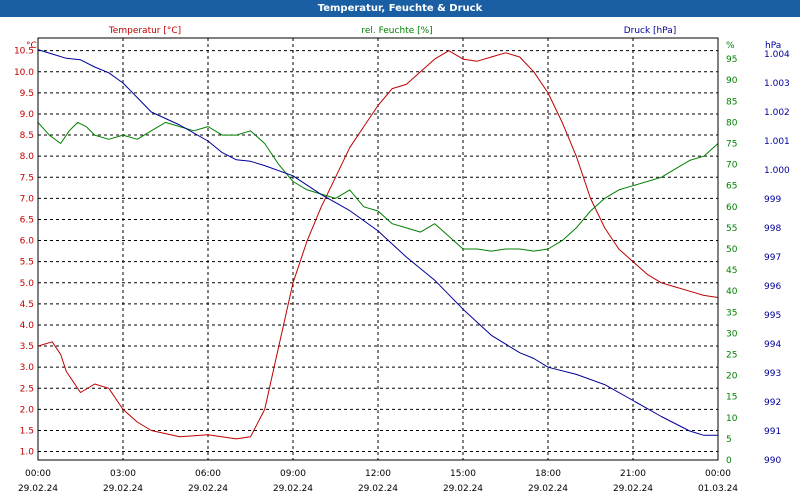 Image resolution: width=800 pixels, height=500 pixels. Describe the element at coordinates (27, 178) in the screenshot. I see `temperature-tick-label: 7.5` at that location.